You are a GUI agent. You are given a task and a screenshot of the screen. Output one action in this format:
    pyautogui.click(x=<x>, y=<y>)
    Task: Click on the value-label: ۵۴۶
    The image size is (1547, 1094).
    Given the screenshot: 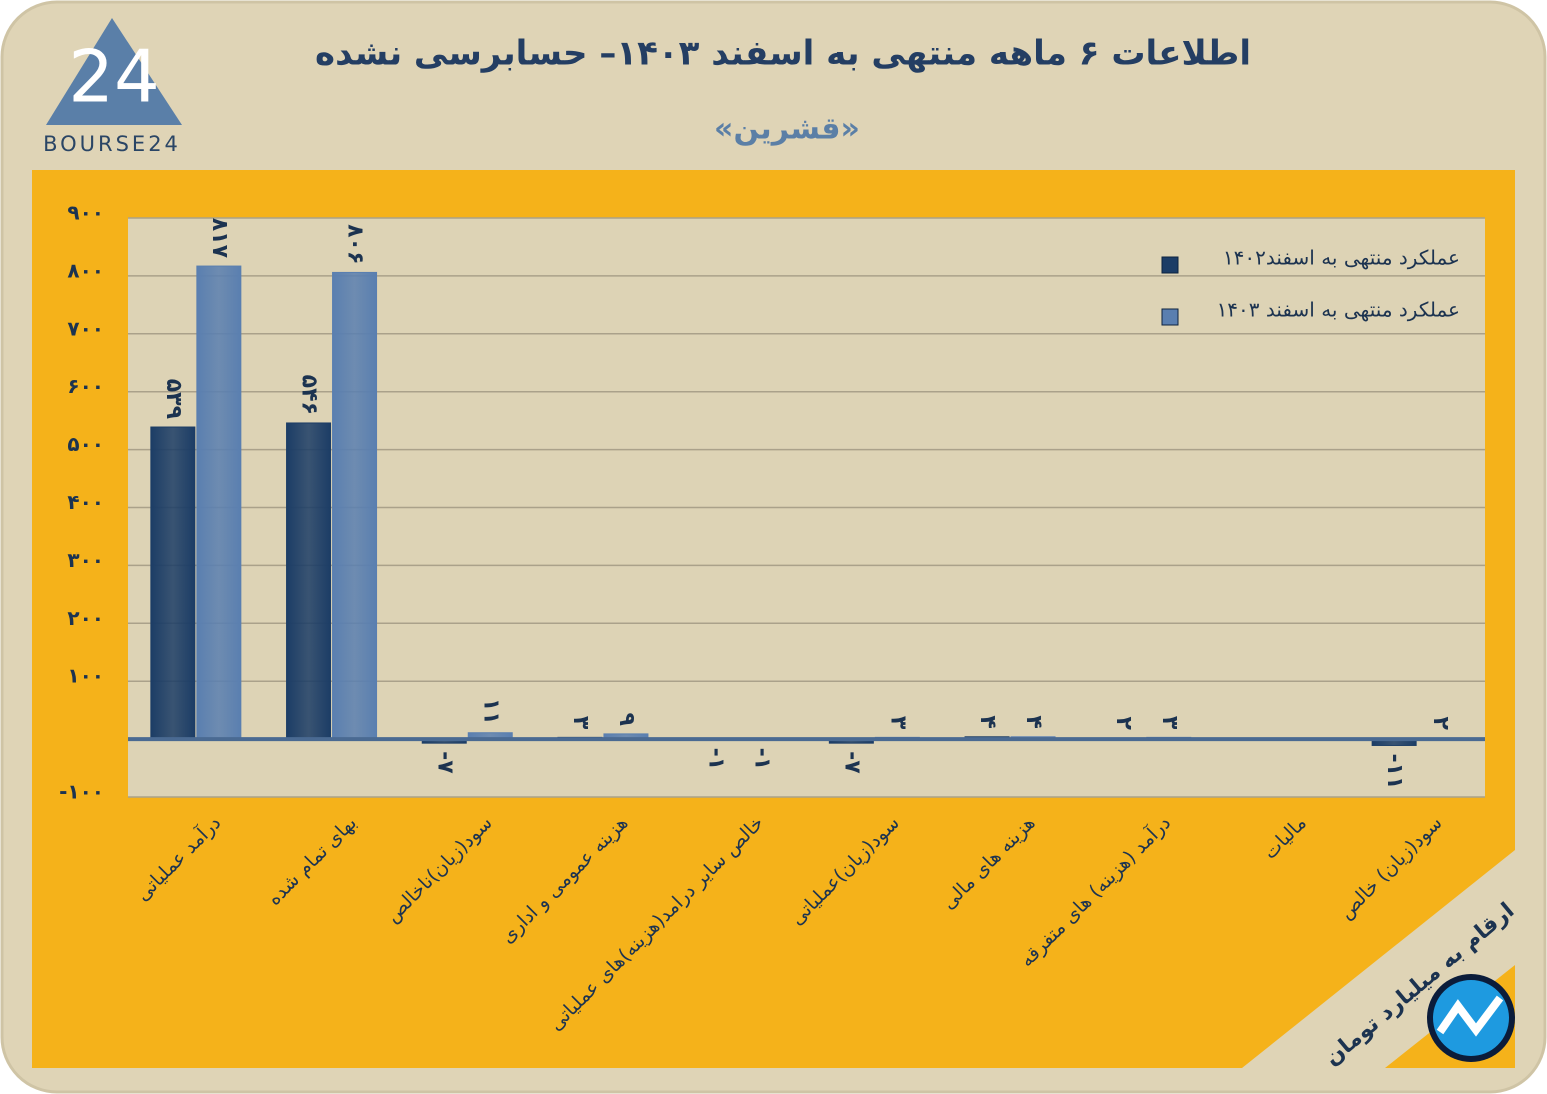 What is the action you would take?
    pyautogui.click(x=309, y=395)
    